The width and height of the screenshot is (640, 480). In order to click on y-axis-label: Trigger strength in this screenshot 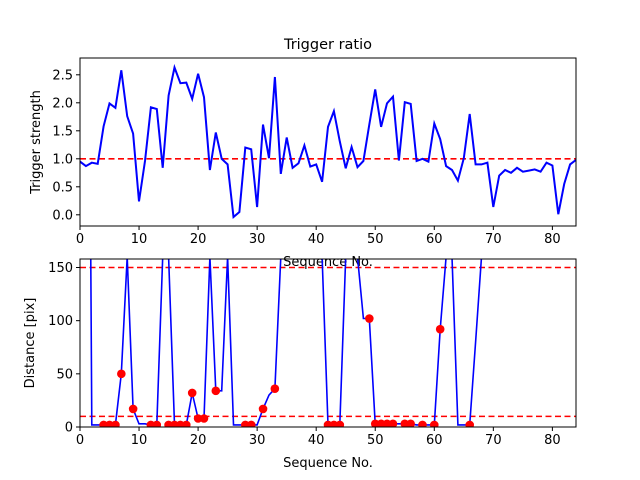, I will do `click(36, 142)`.